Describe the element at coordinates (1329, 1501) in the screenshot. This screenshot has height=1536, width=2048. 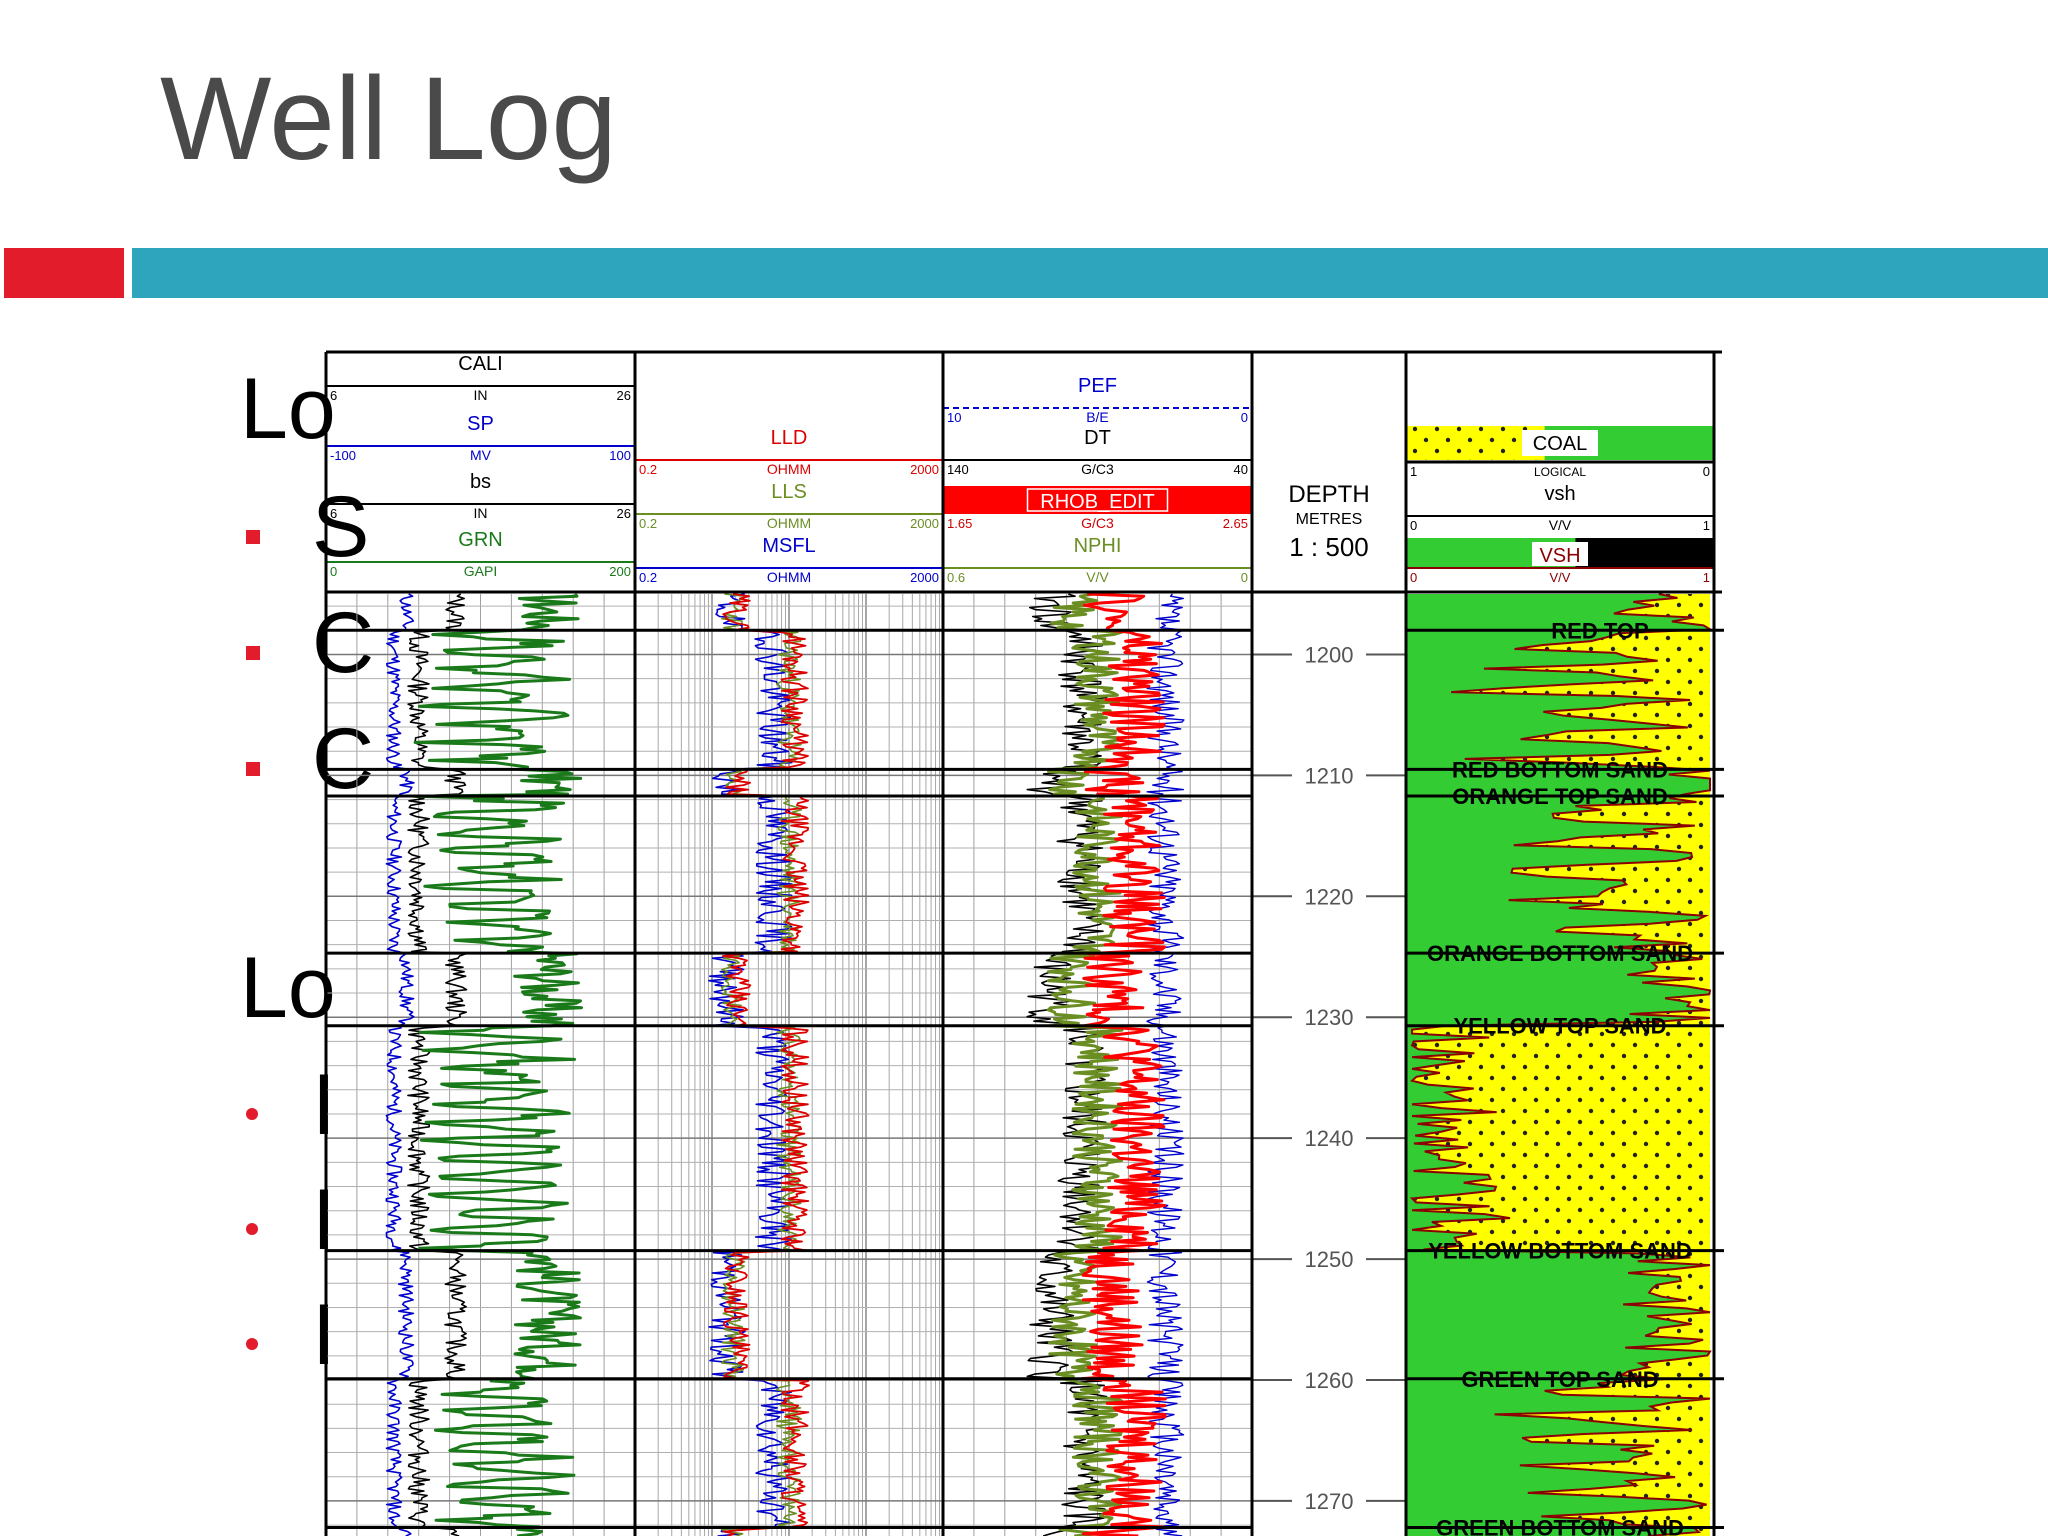
I see `depth-label: 1270` at that location.